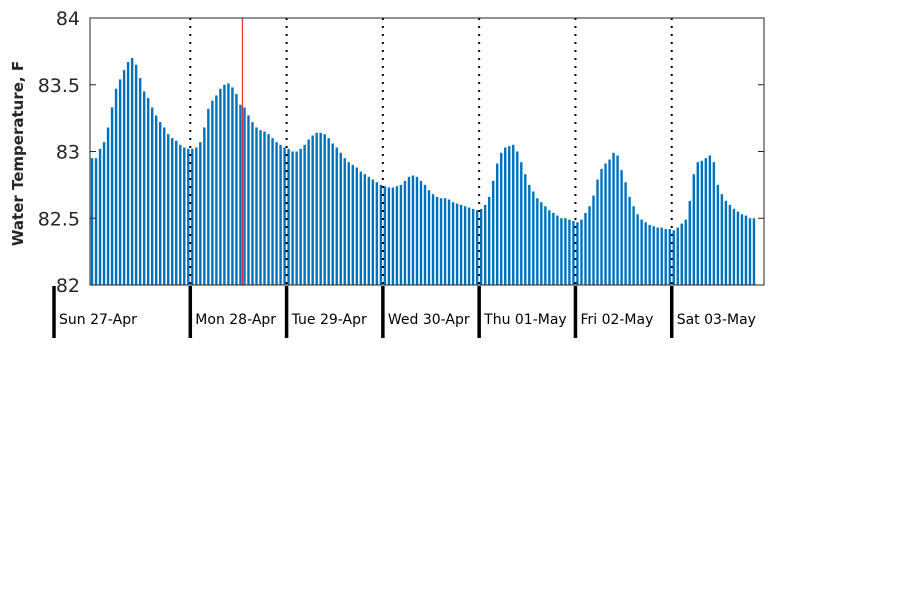  I want to click on y-tick-label: 82.5, so click(59, 219).